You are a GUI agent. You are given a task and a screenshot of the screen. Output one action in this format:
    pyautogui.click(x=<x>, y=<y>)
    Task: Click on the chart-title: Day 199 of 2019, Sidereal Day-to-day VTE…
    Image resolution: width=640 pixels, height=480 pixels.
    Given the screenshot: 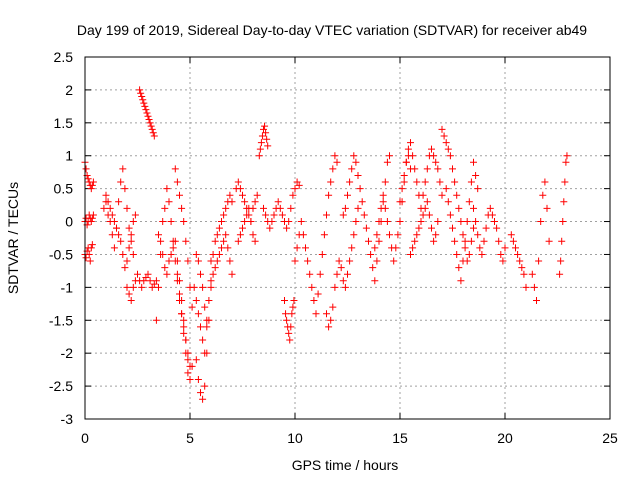 What is the action you would take?
    pyautogui.click(x=332, y=30)
    